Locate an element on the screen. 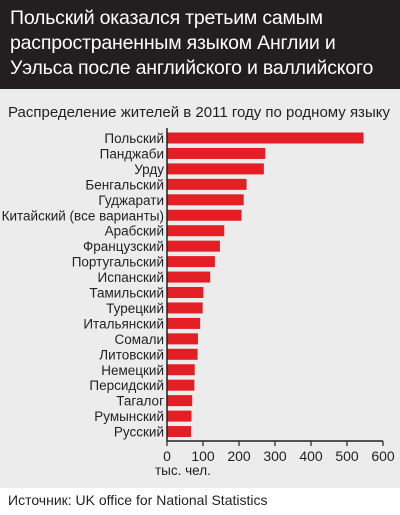  category-label: Немецкий is located at coordinates (132, 370).